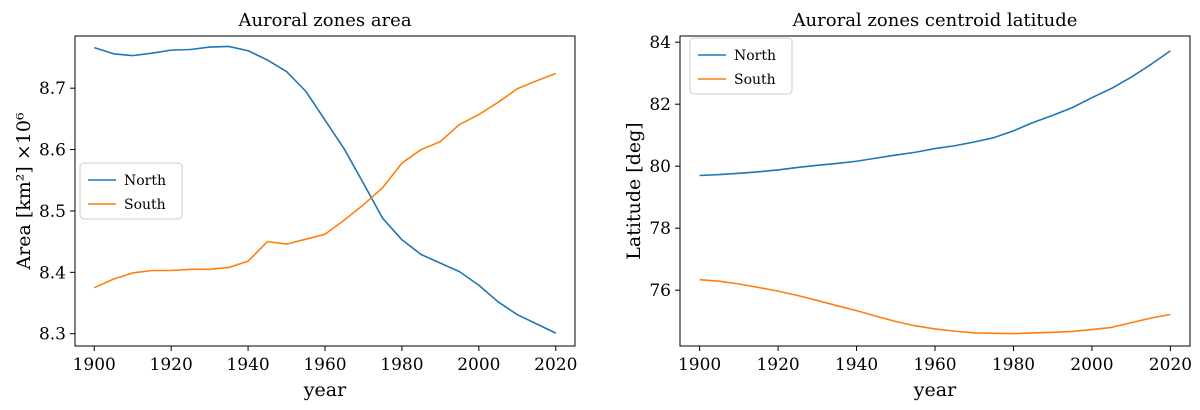 This screenshot has height=410, width=1200. I want to click on chart-title: Auroral zones area, so click(324, 20).